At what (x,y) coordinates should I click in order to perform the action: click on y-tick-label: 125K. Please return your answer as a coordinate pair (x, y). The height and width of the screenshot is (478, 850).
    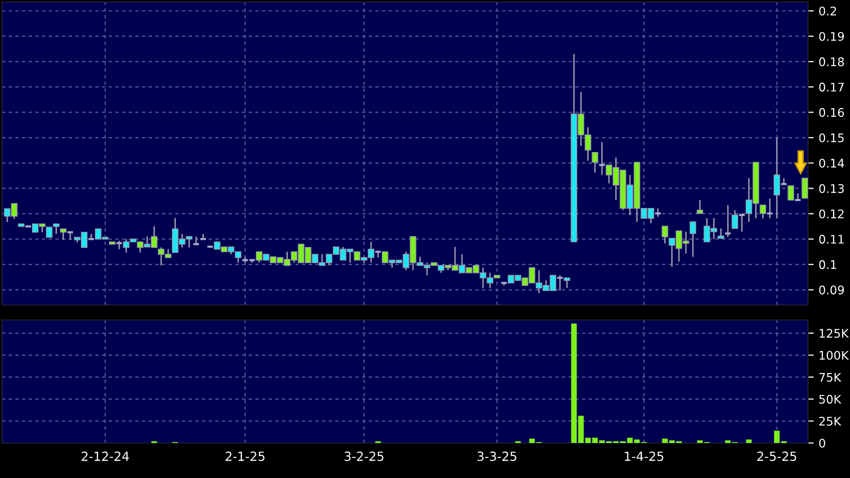
    Looking at the image, I should click on (834, 333).